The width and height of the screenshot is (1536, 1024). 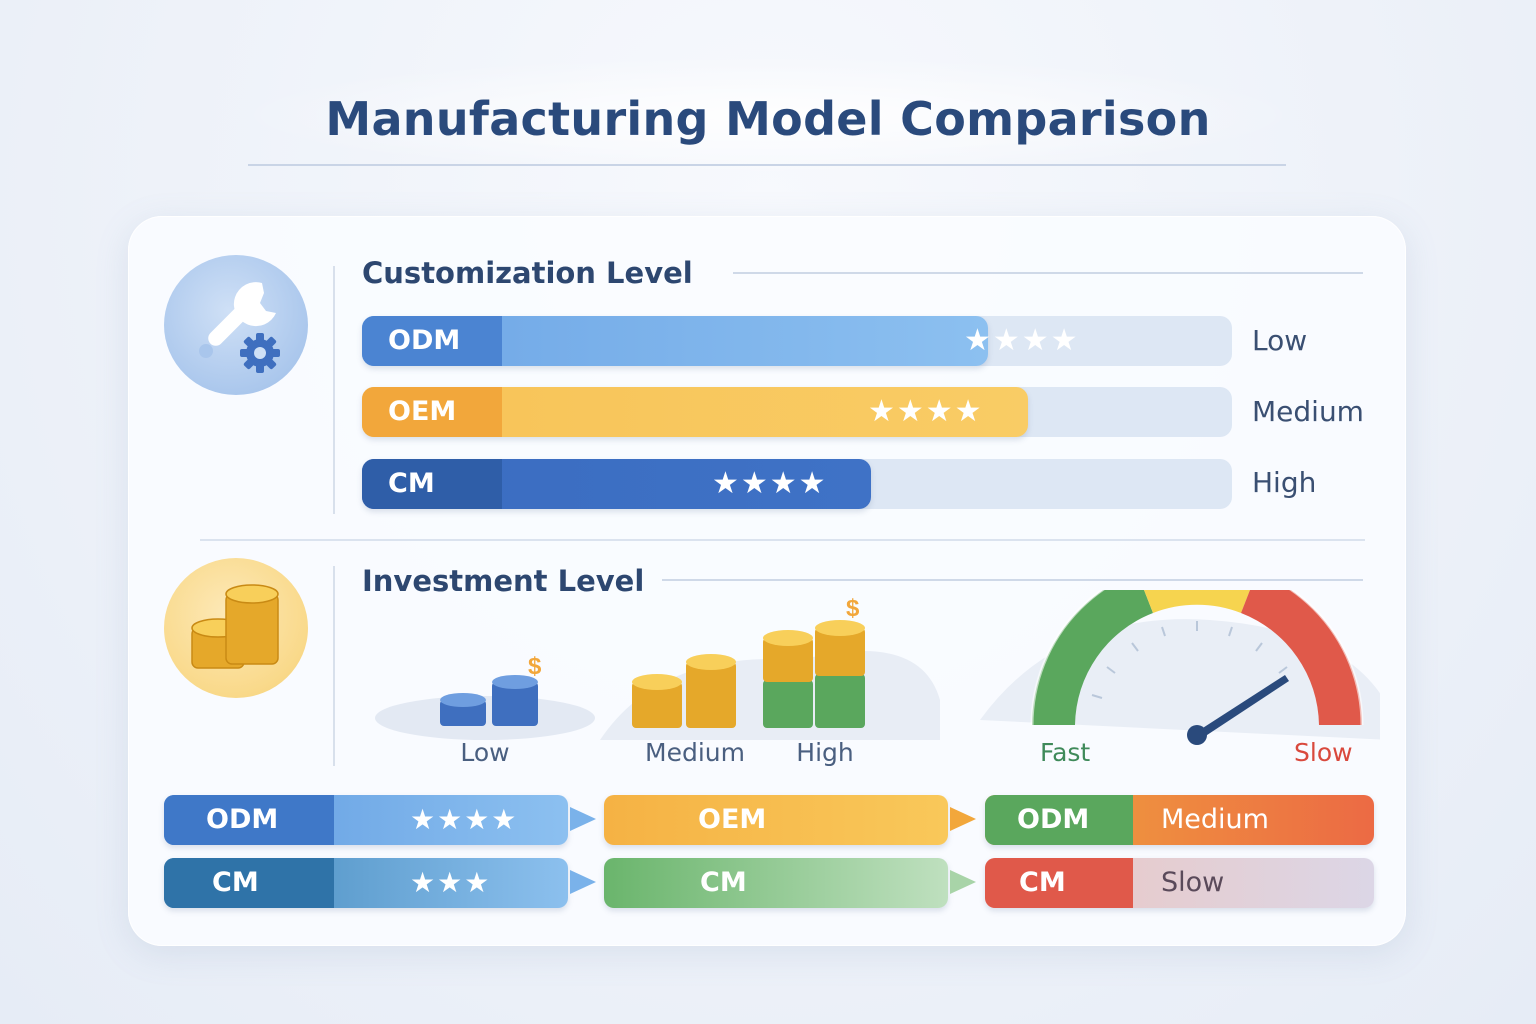 I want to click on section-divider-top, so click(x=334, y=390).